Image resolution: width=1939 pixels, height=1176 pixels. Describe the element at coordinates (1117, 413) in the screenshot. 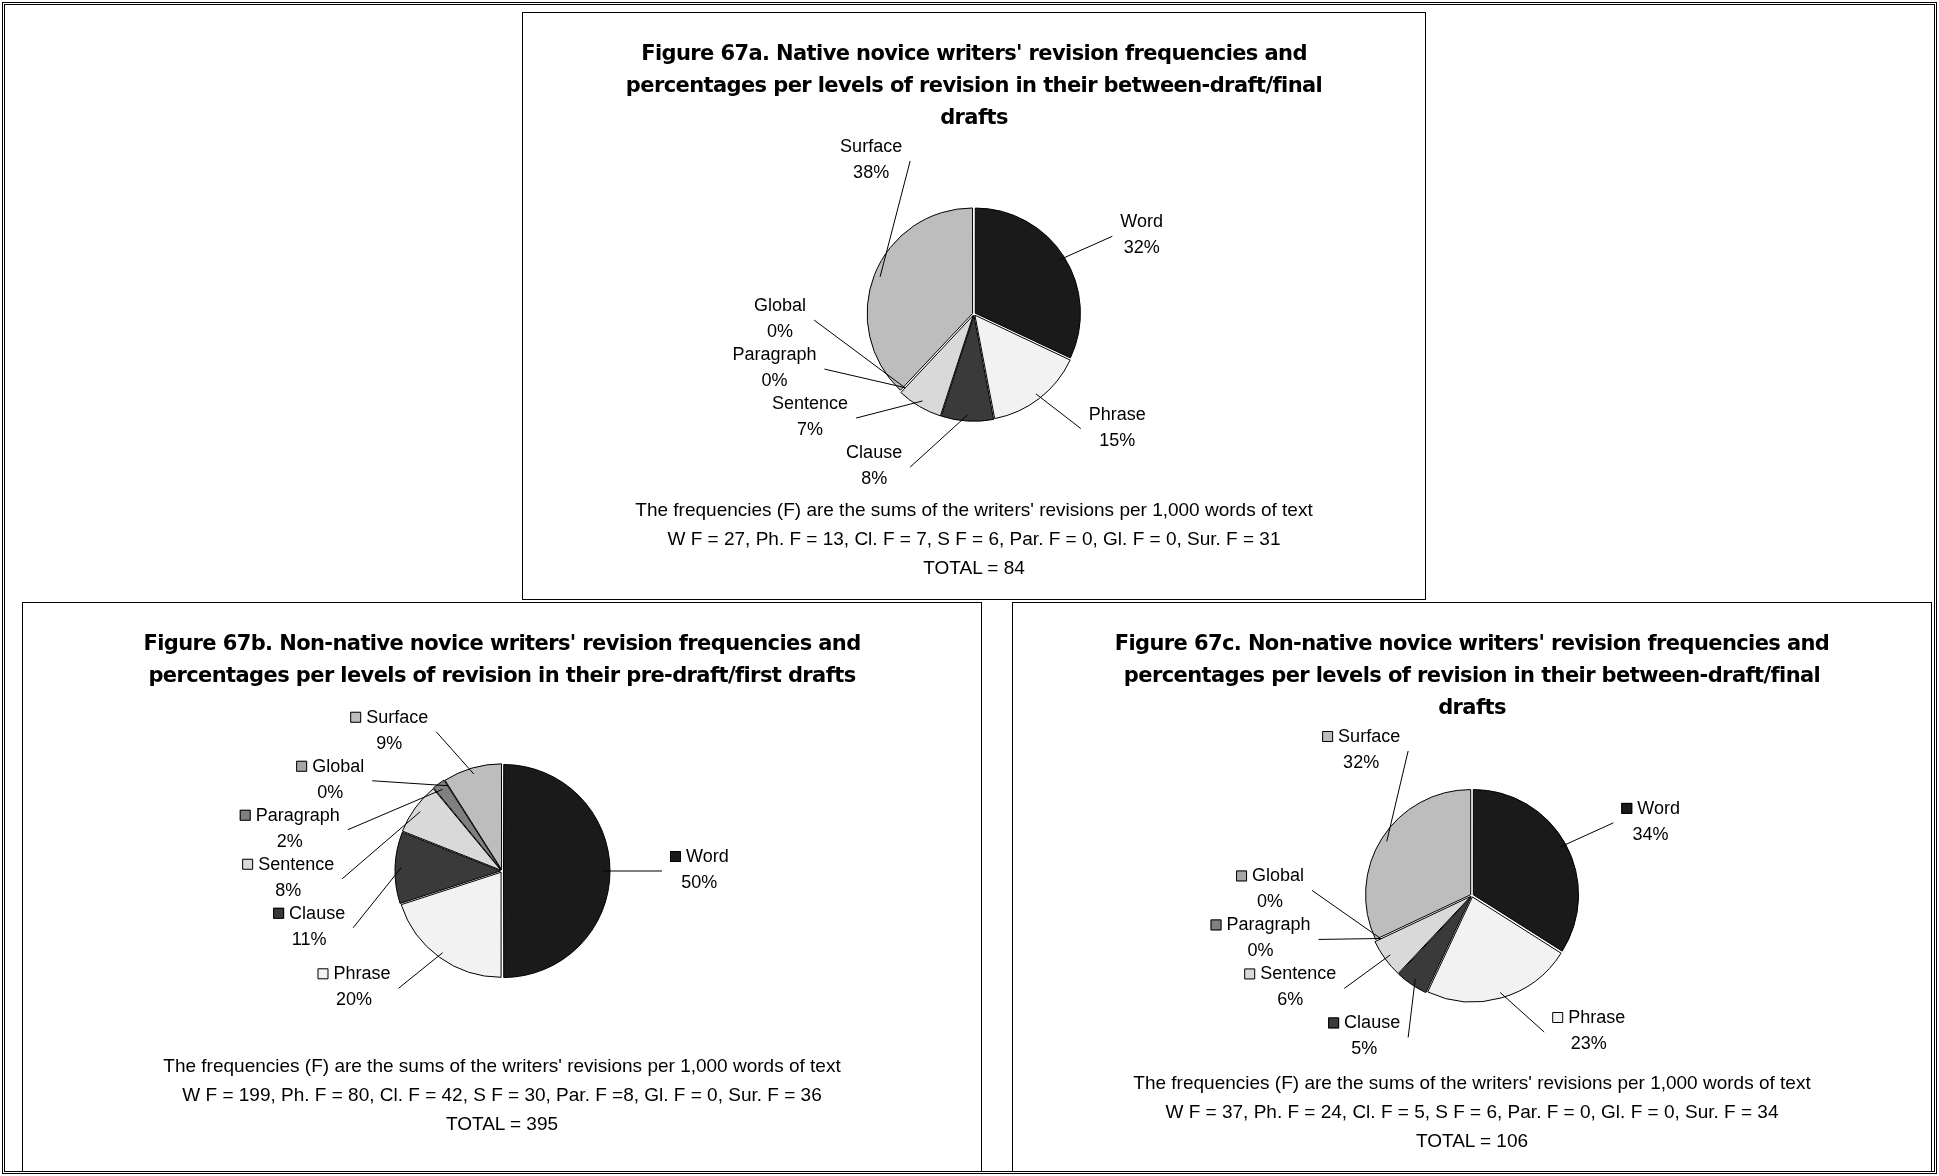

I see `slice-label: Phrase` at that location.